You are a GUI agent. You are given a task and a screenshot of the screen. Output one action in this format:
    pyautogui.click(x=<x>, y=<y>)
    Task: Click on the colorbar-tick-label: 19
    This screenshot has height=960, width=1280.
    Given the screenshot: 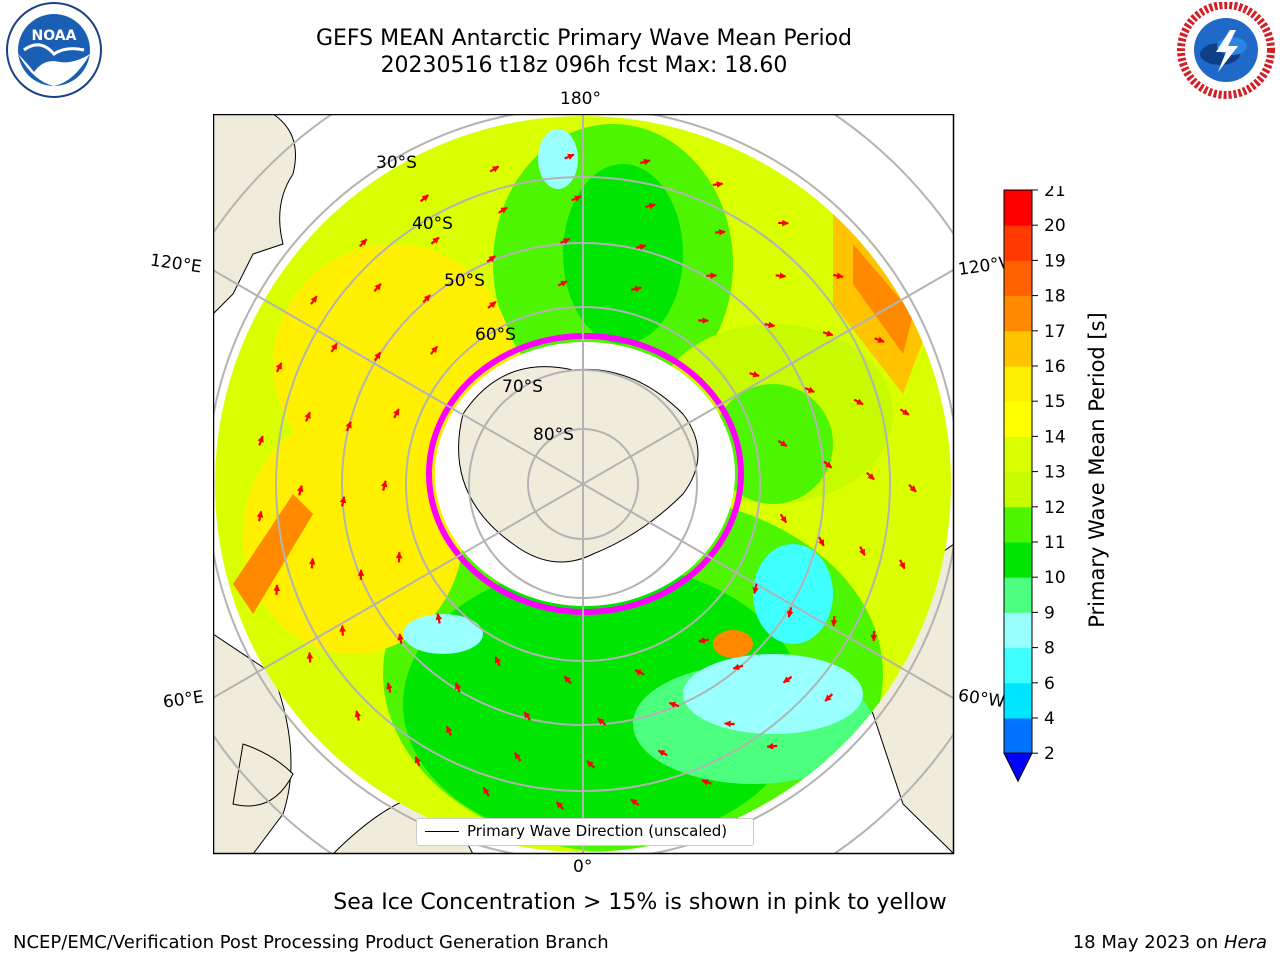 What is the action you would take?
    pyautogui.click(x=1055, y=261)
    